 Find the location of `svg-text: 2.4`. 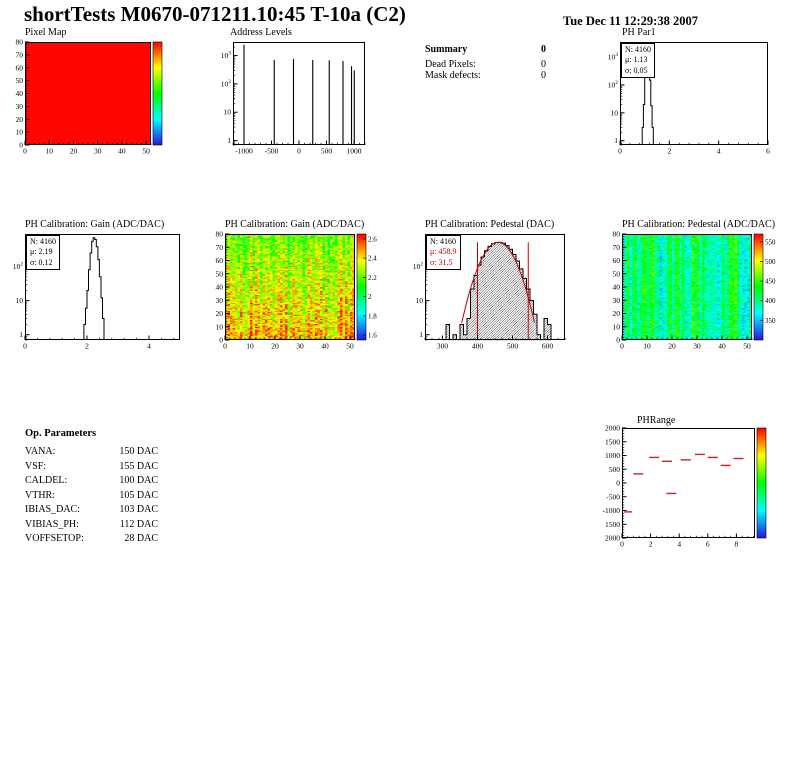

svg-text: 2.4 is located at coordinates (372, 259).